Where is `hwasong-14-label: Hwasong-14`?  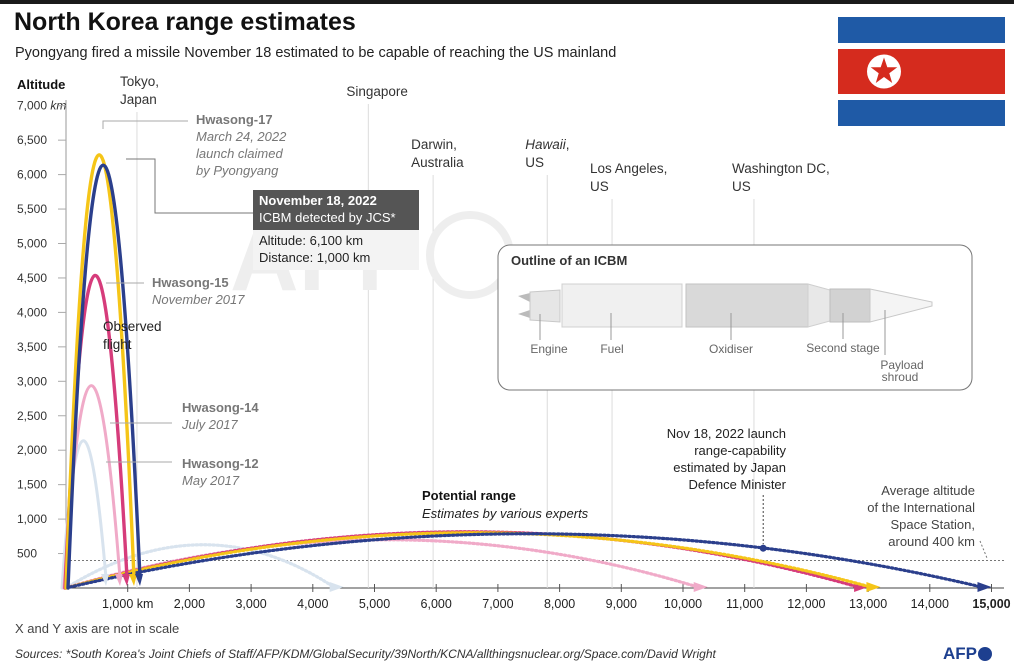 hwasong-14-label: Hwasong-14 is located at coordinates (220, 407).